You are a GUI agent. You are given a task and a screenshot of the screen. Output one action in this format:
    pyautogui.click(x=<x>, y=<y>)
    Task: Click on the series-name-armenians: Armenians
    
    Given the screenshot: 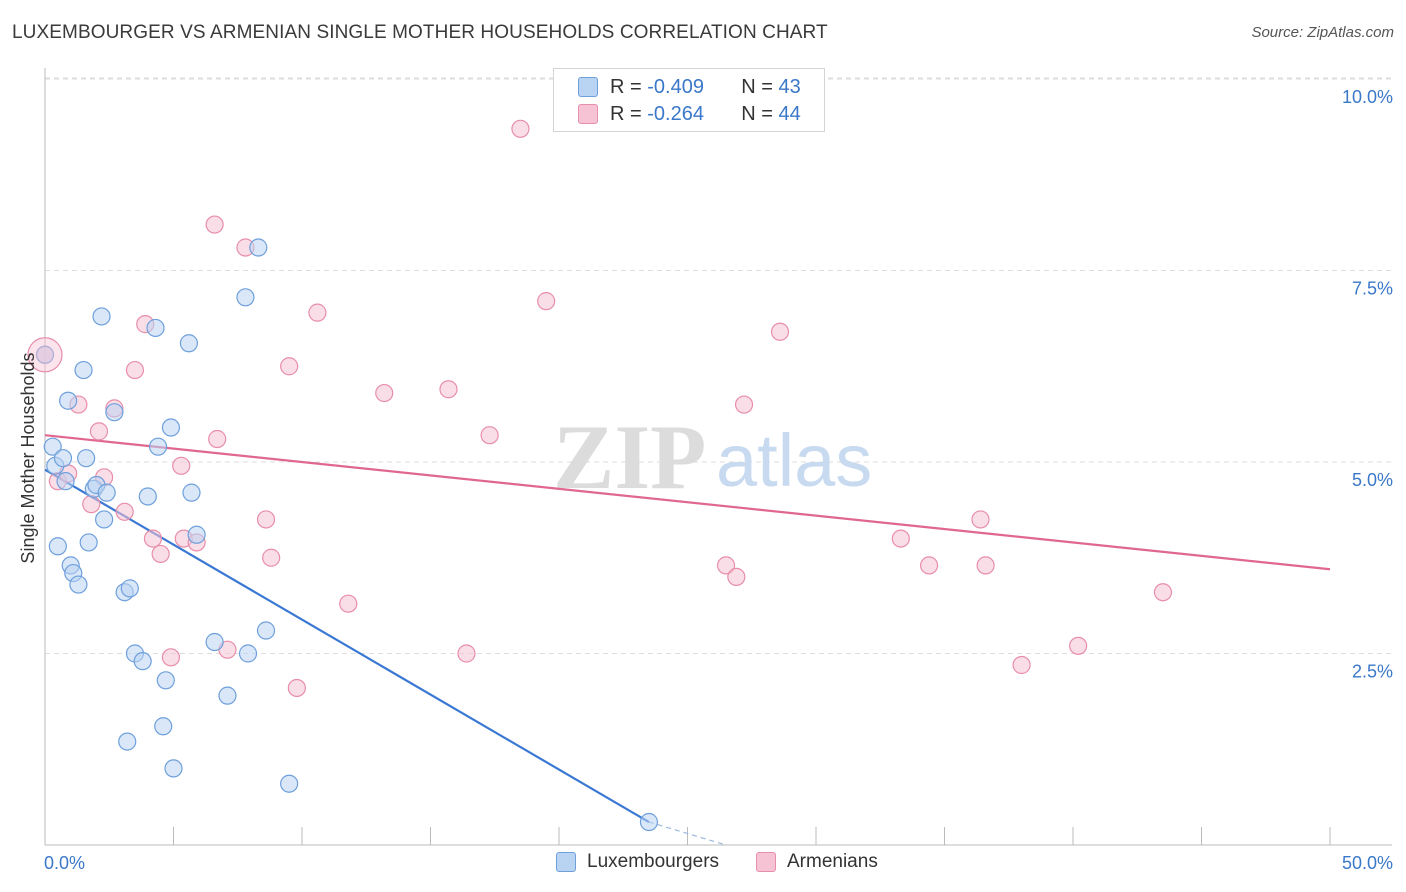 What is the action you would take?
    pyautogui.click(x=832, y=861)
    